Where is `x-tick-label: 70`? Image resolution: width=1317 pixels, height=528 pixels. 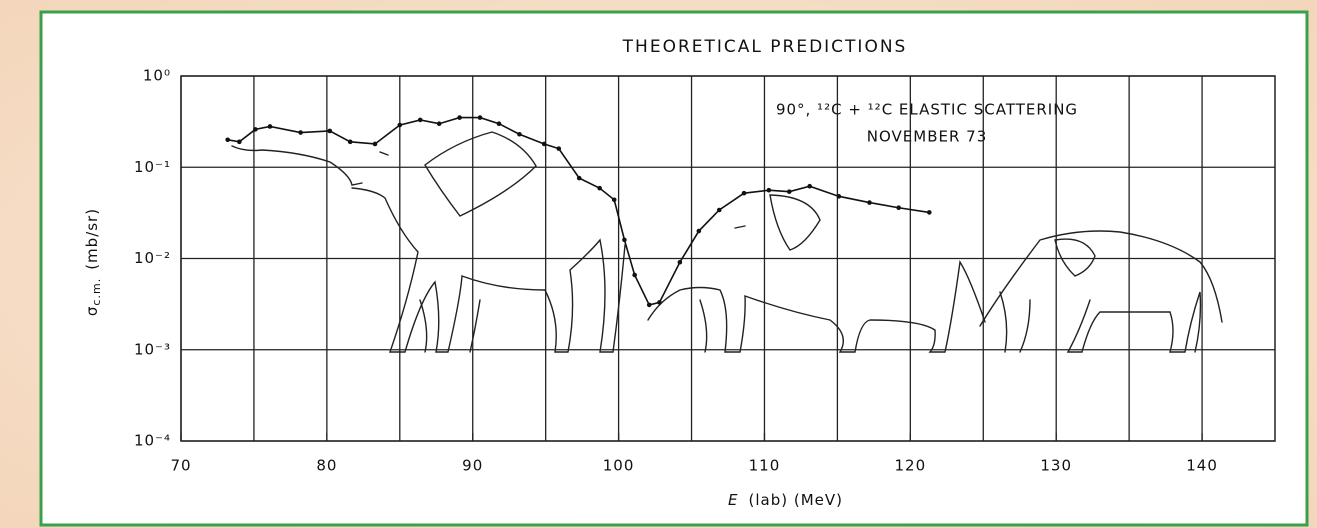
x-tick-label: 70 is located at coordinates (180, 466).